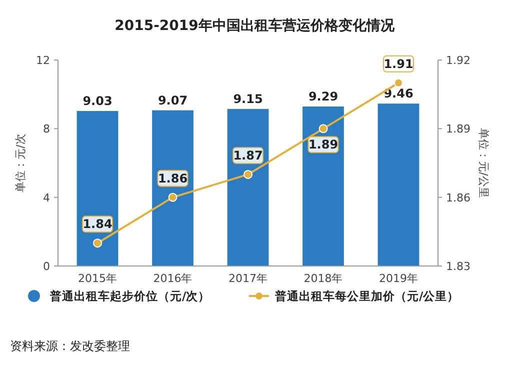 The image size is (509, 370). Describe the element at coordinates (97, 224) in the screenshot. I see `data-label: 1.84` at that location.